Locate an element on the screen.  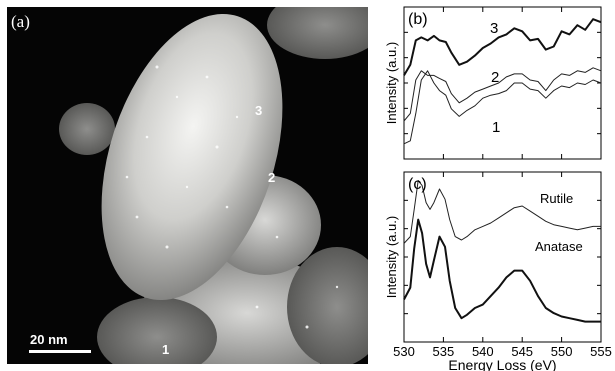
series-line-Rutile is located at coordinates (502, 212).